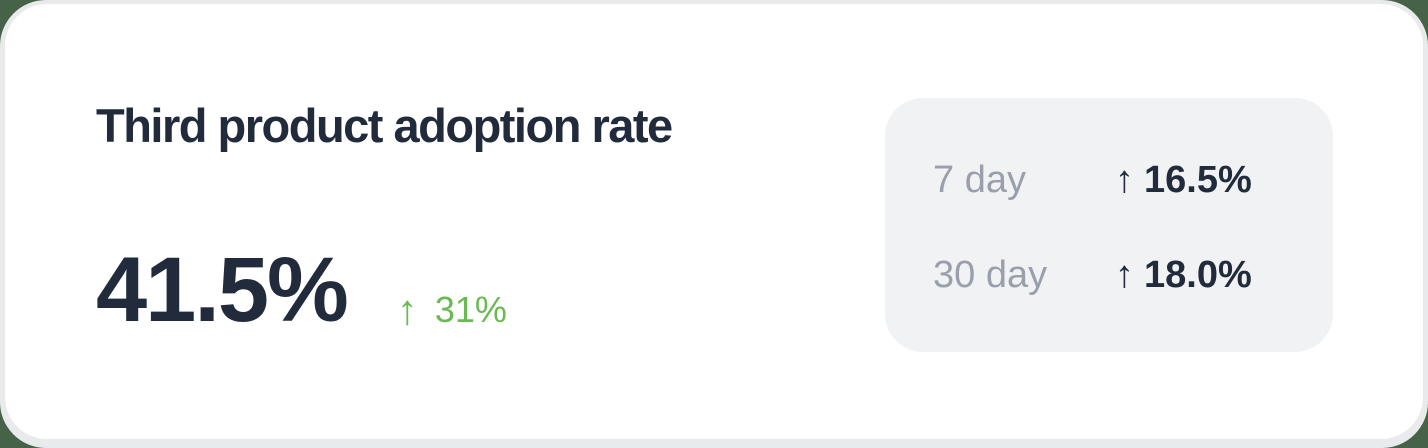  Describe the element at coordinates (979, 179) in the screenshot. I see `trend-label-7-day: 7 day` at that location.